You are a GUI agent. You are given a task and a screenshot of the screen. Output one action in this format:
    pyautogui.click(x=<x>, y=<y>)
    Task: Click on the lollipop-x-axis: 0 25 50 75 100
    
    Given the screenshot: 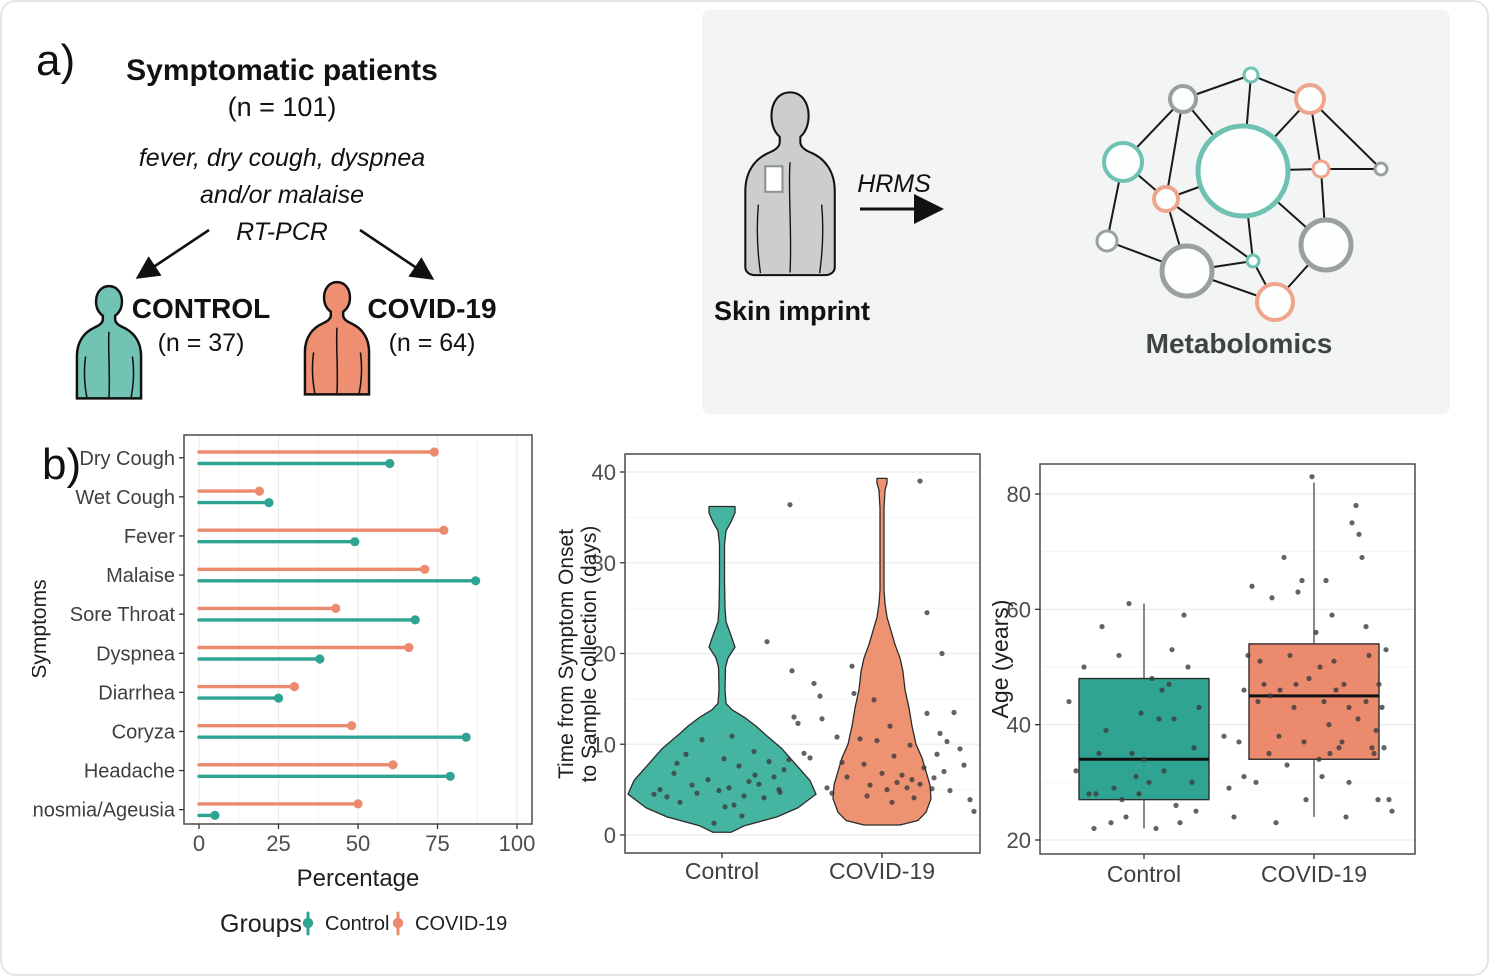 What is the action you would take?
    pyautogui.click(x=364, y=840)
    